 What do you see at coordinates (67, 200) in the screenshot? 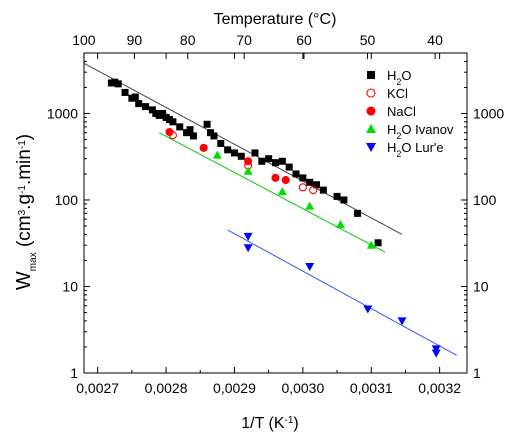
I see `y-tick-label: 100` at bounding box center [67, 200].